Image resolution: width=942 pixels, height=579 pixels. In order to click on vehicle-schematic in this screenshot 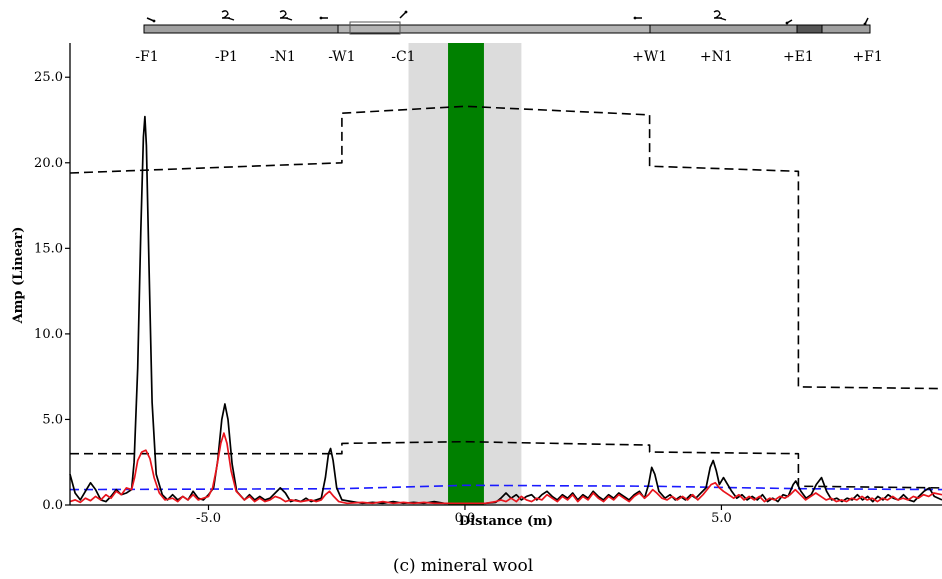, I will do `click(507, 22)`.